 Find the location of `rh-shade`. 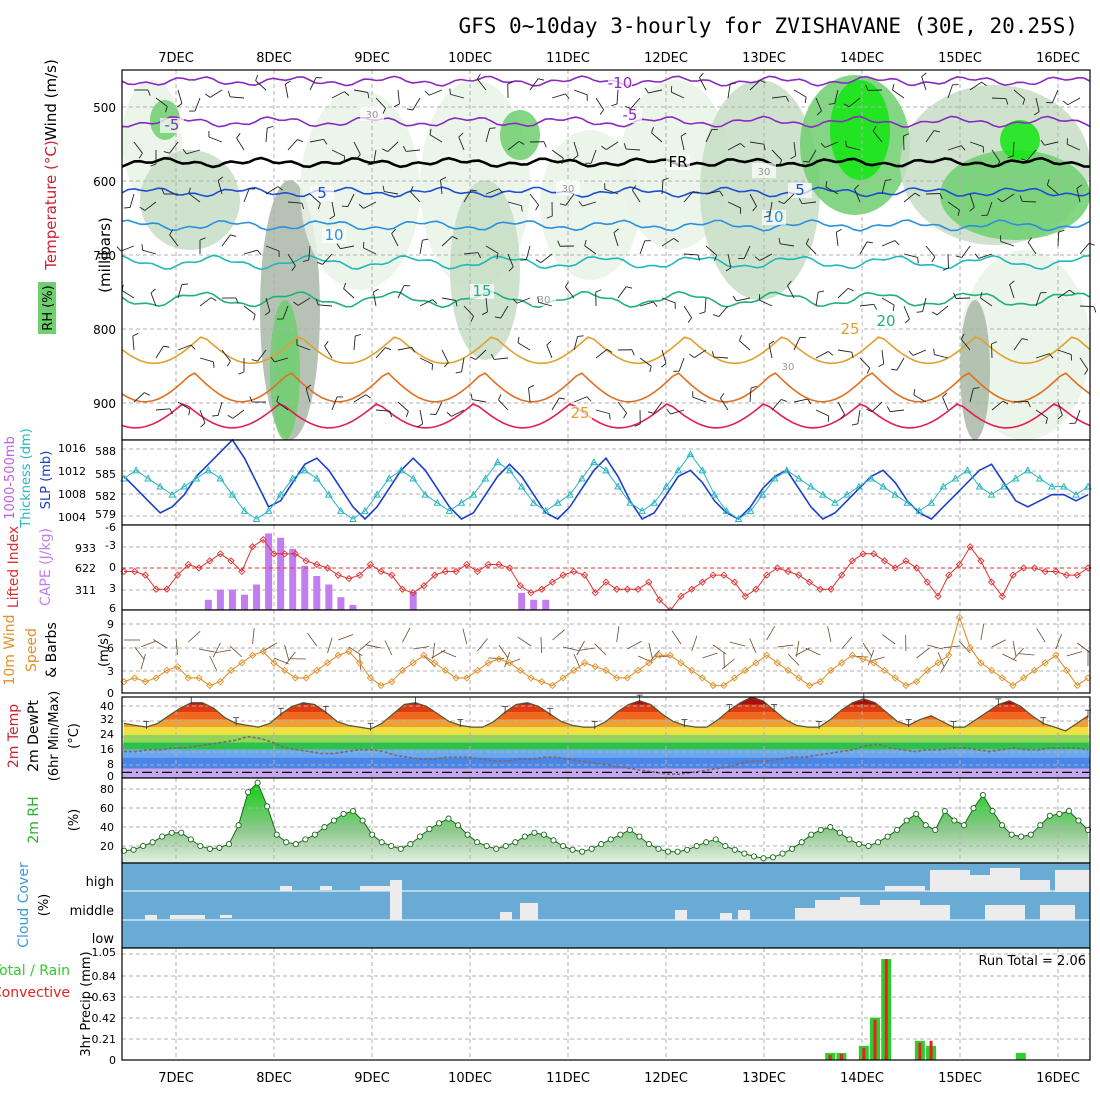

rh-shade is located at coordinates (1020, 140).